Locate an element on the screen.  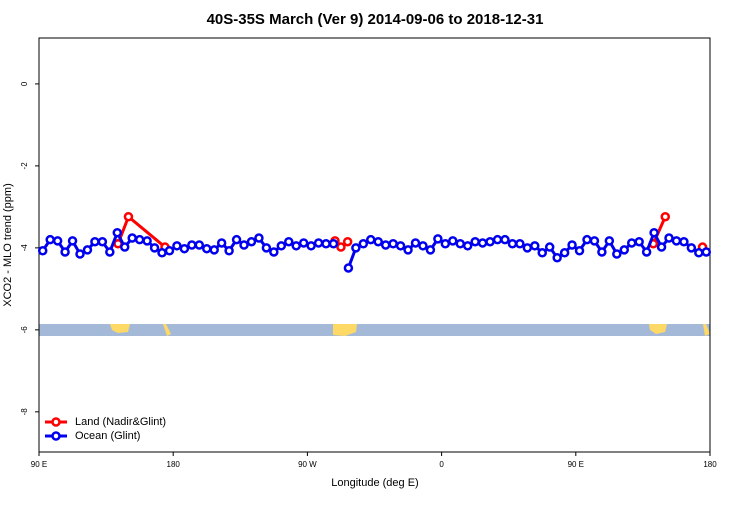
y-tick-label: -2 is located at coordinates (24, 166).